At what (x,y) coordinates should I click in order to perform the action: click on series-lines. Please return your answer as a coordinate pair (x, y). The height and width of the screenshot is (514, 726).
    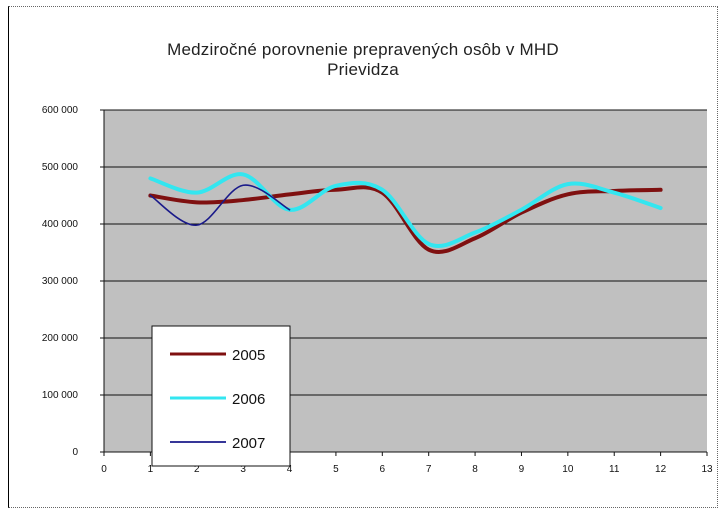
    Looking at the image, I should click on (405, 213).